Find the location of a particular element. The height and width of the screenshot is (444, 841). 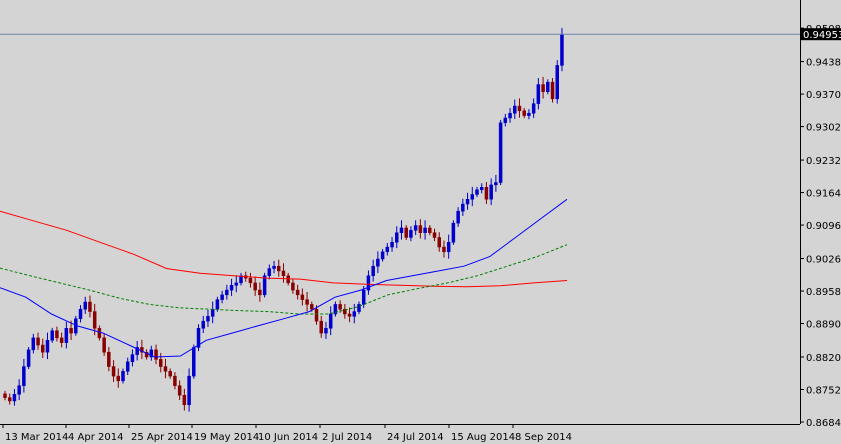

x-tick-label: 15 Aug 2014 is located at coordinates (483, 437).